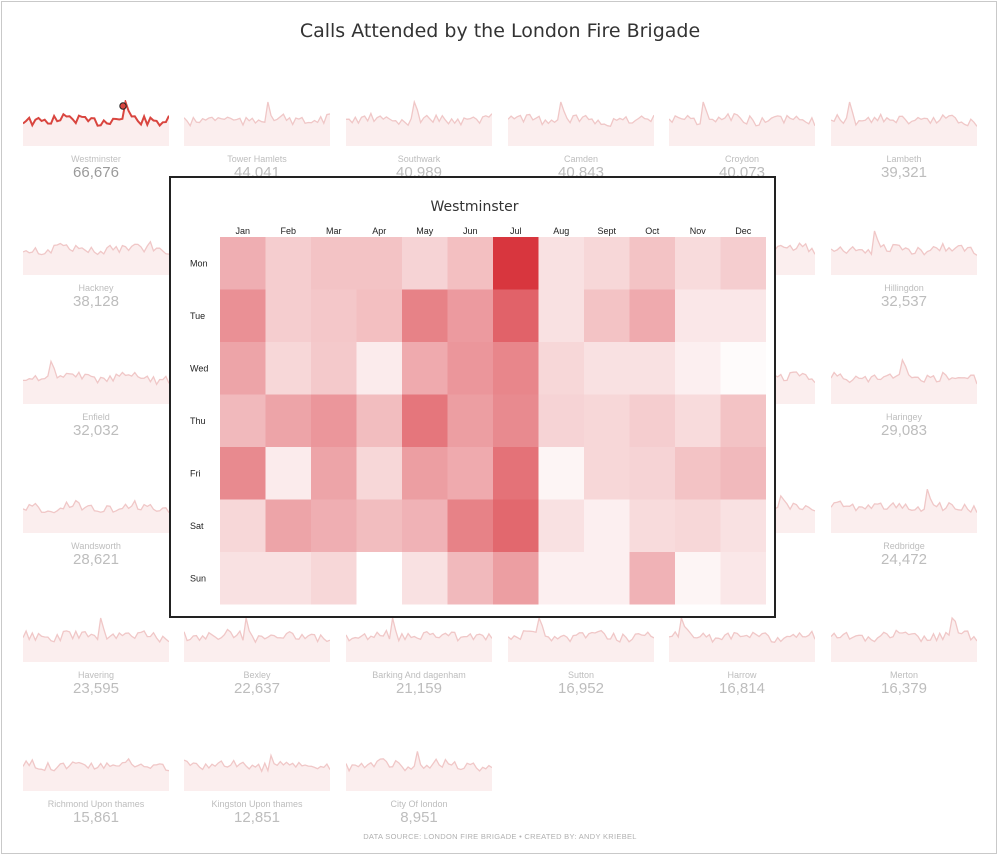 This screenshot has width=1000, height=857. Describe the element at coordinates (96, 145) in the screenshot. I see `sparkline-cell: Westminster 66,676` at that location.